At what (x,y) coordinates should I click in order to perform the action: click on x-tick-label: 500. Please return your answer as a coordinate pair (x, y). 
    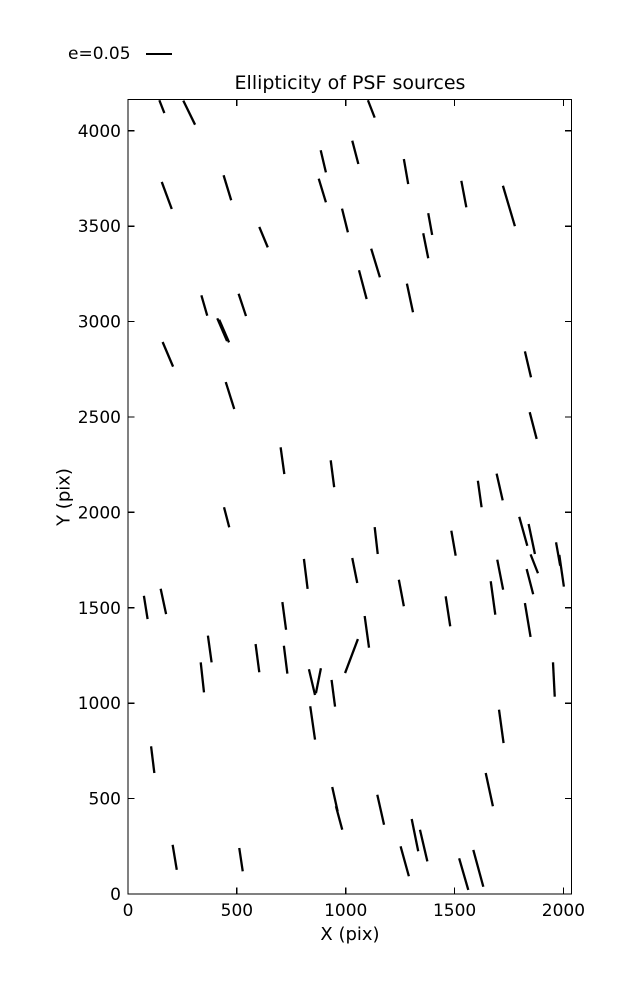
    Looking at the image, I should click on (237, 911).